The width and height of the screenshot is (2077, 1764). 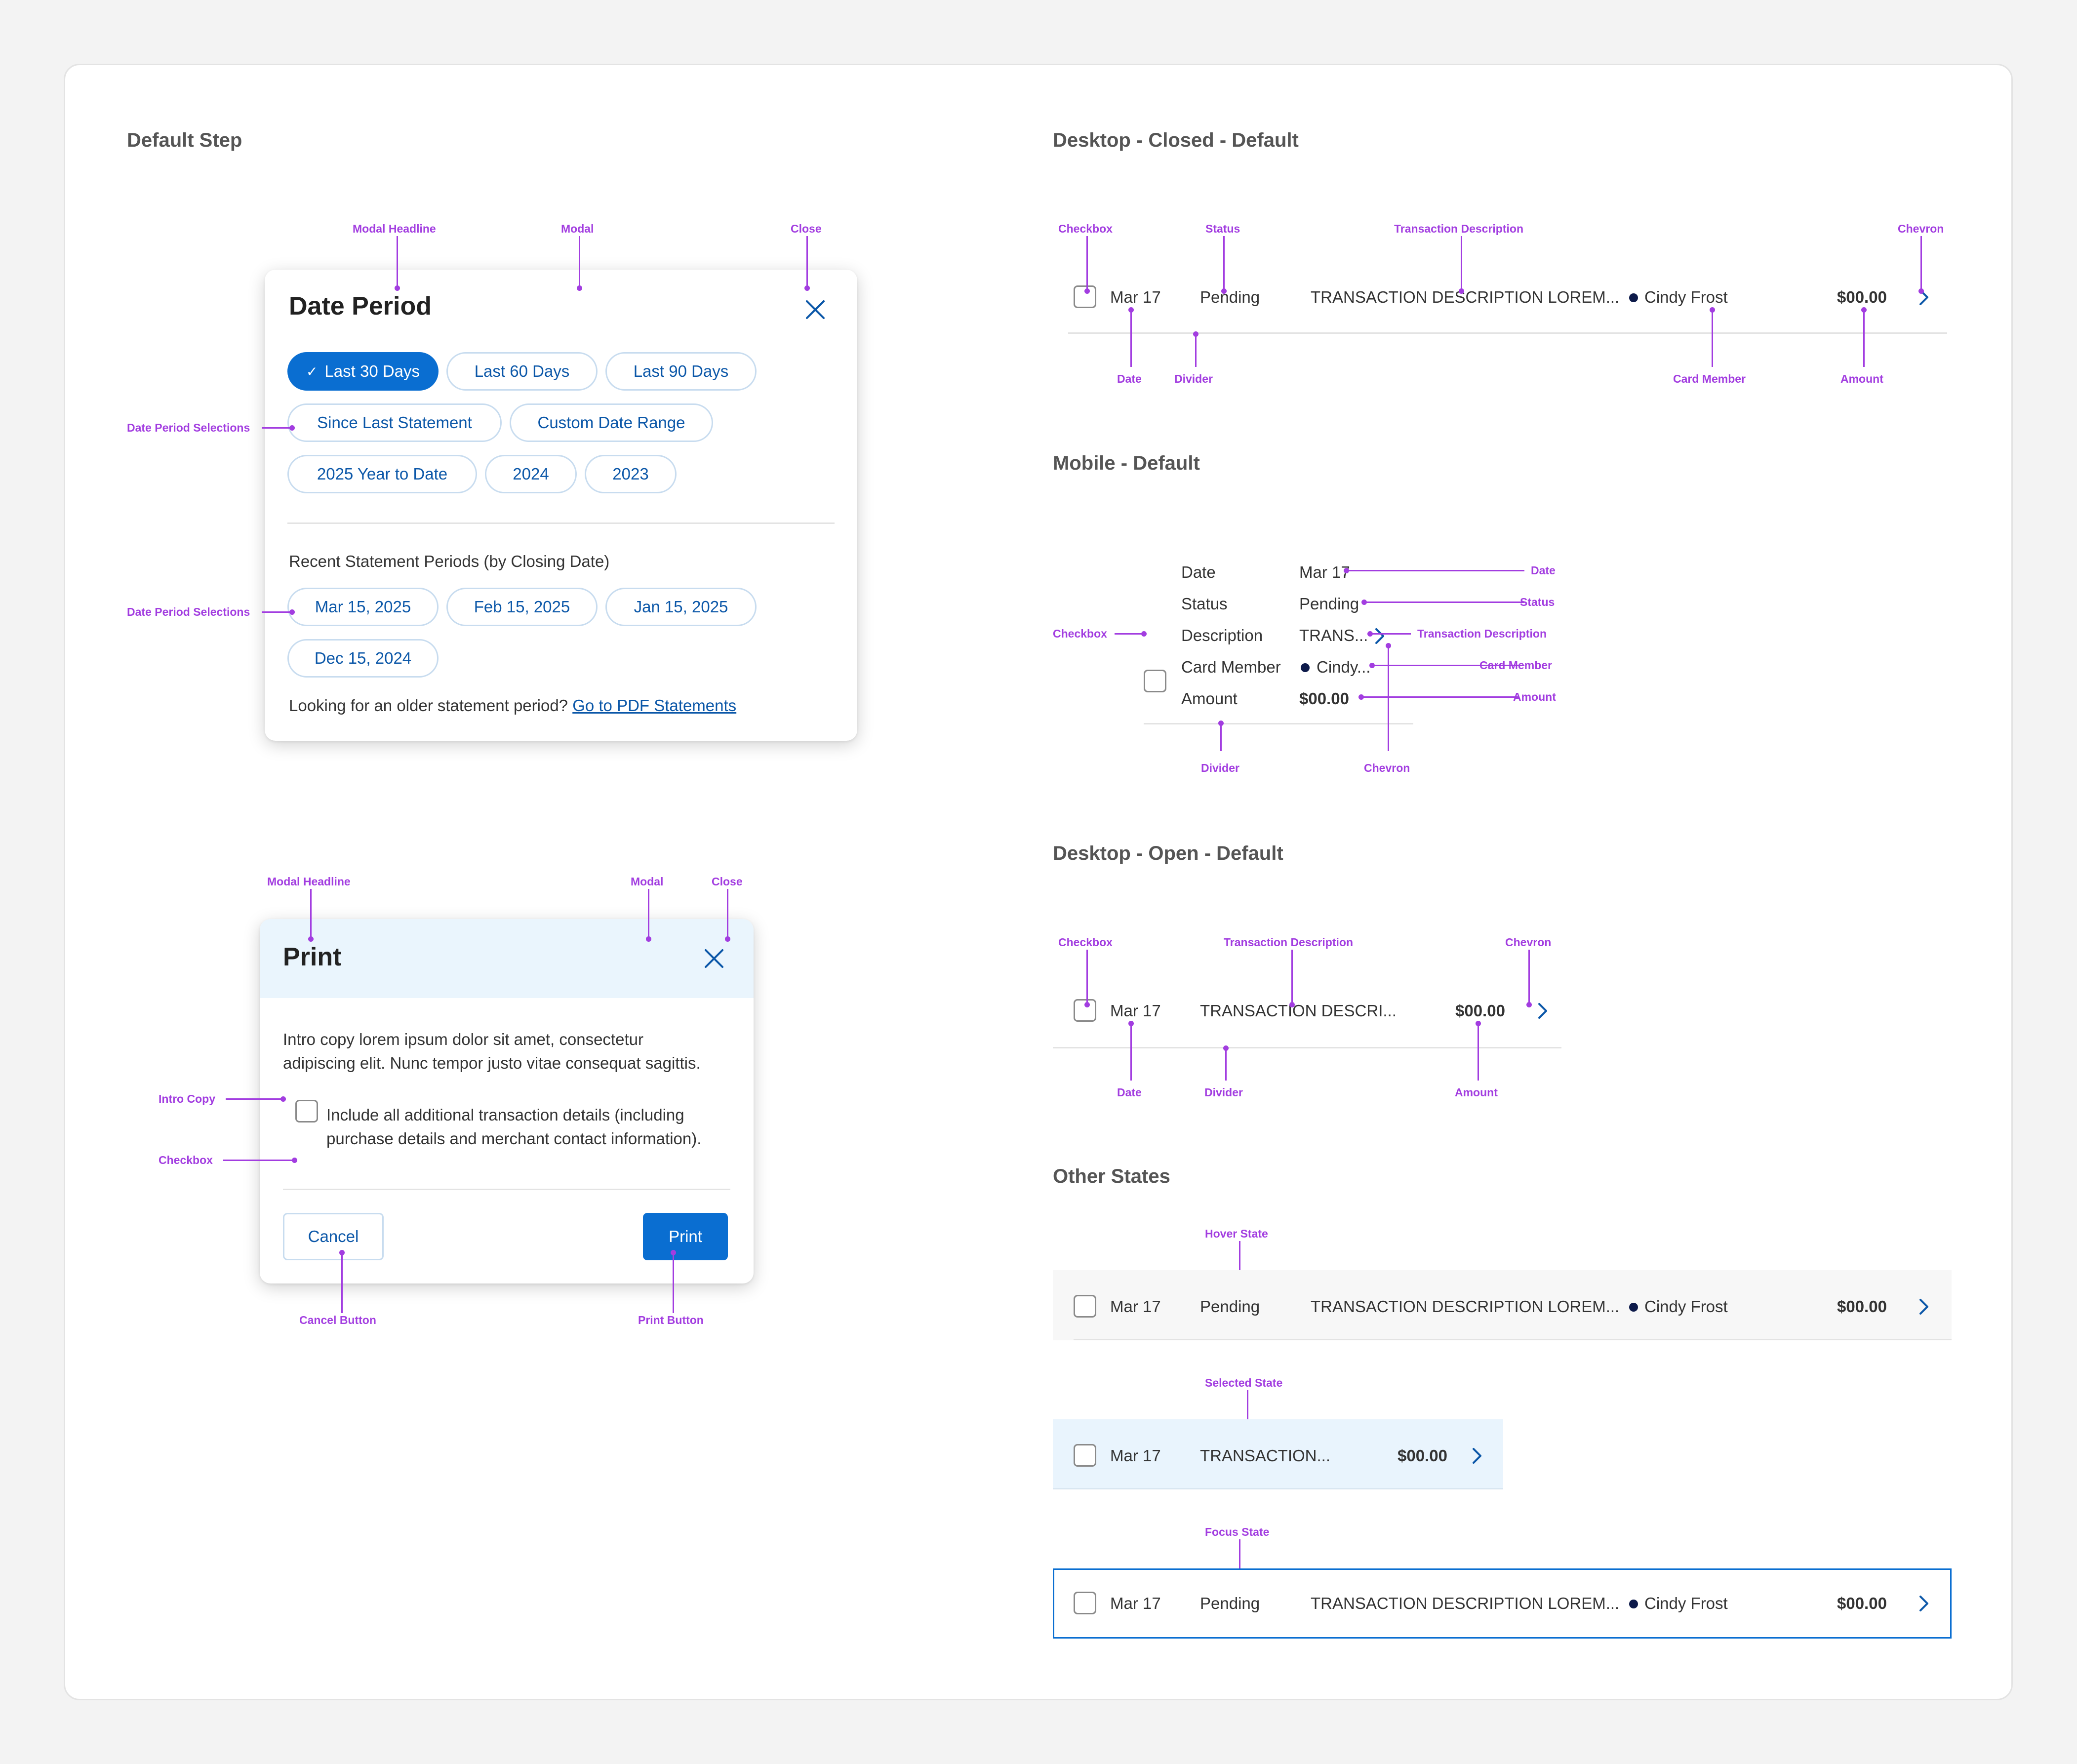 What do you see at coordinates (363, 607) in the screenshot?
I see `chip-mar-15-2025: Mar 15, 2025` at bounding box center [363, 607].